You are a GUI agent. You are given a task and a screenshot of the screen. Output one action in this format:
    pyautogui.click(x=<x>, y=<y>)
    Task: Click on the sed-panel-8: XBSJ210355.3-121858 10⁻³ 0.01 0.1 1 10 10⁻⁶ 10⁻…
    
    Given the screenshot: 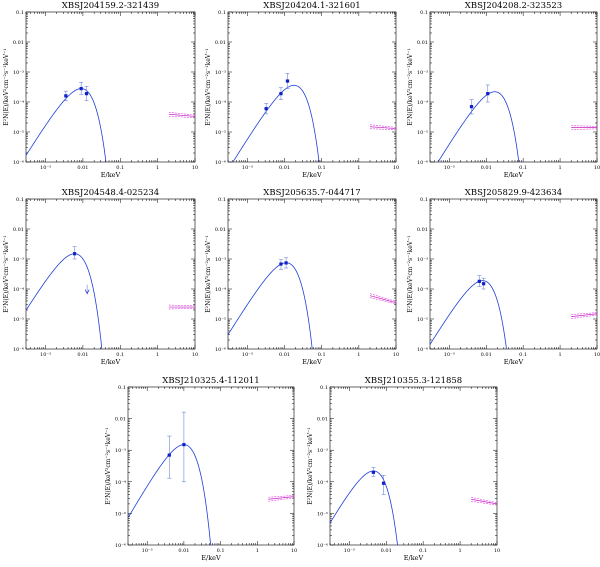 What is the action you would take?
    pyautogui.click(x=403, y=469)
    